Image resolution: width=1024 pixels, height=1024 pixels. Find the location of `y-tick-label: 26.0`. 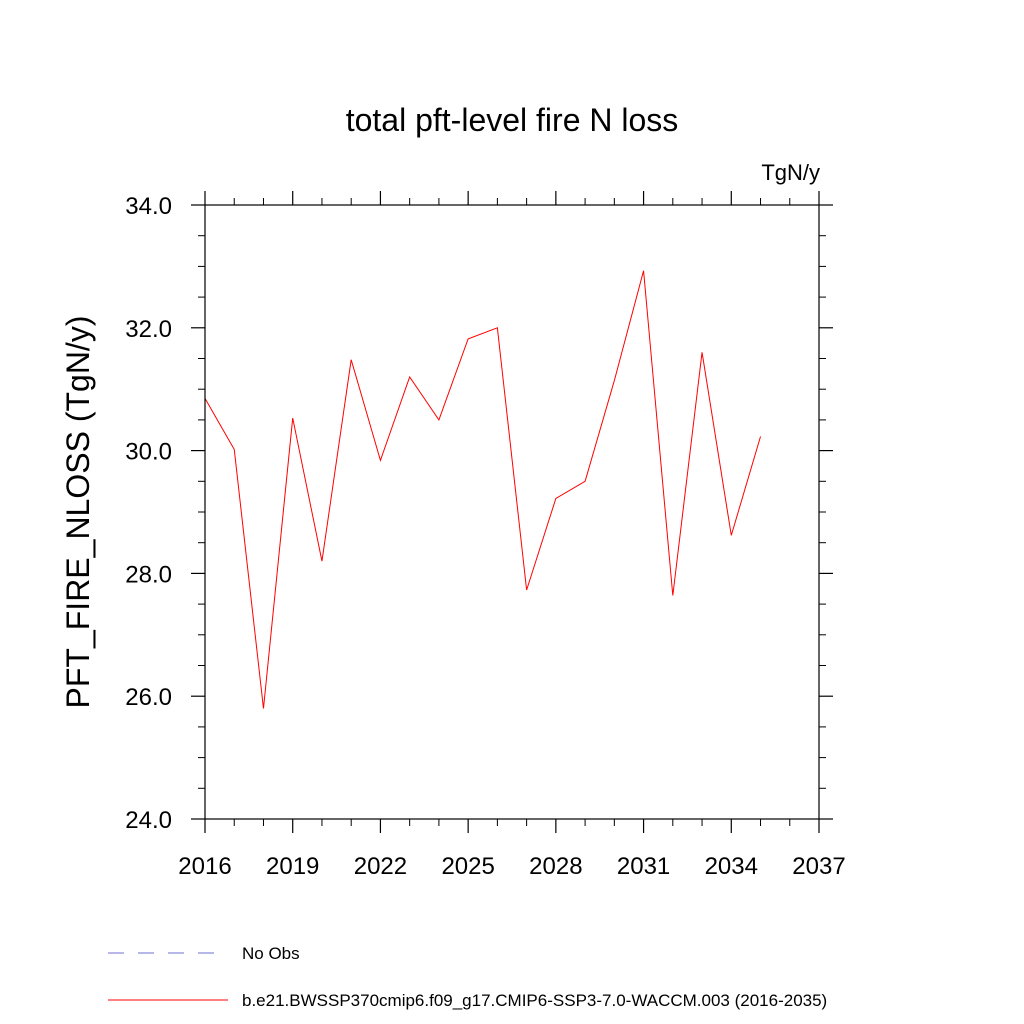

y-tick-label: 26.0 is located at coordinates (148, 697).